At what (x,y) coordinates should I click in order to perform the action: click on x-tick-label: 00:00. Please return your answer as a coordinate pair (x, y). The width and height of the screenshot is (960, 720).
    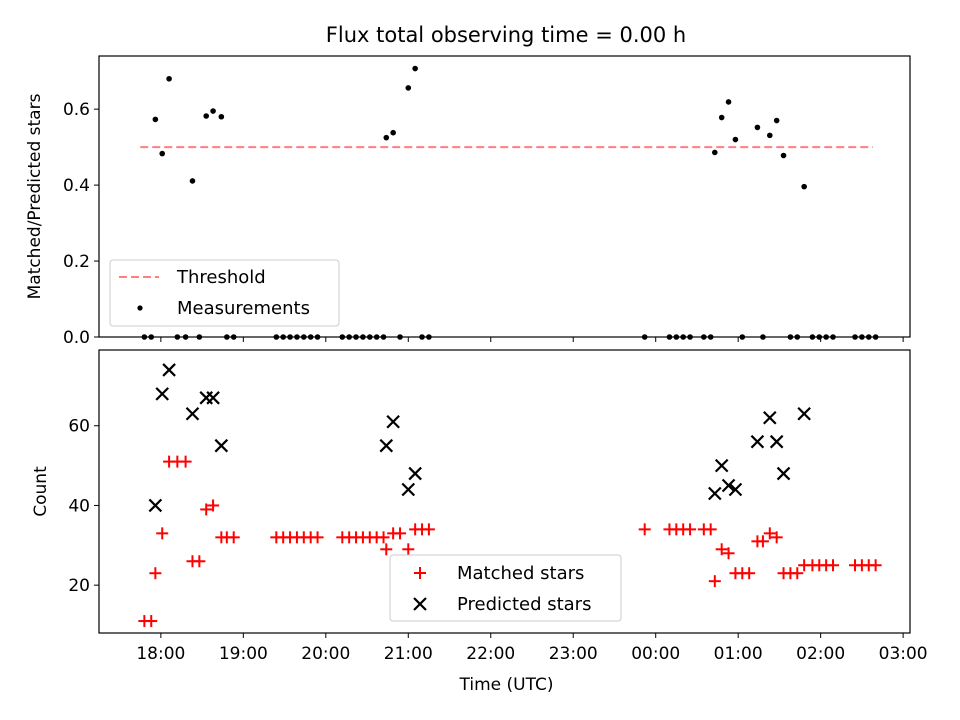
    Looking at the image, I should click on (655, 654).